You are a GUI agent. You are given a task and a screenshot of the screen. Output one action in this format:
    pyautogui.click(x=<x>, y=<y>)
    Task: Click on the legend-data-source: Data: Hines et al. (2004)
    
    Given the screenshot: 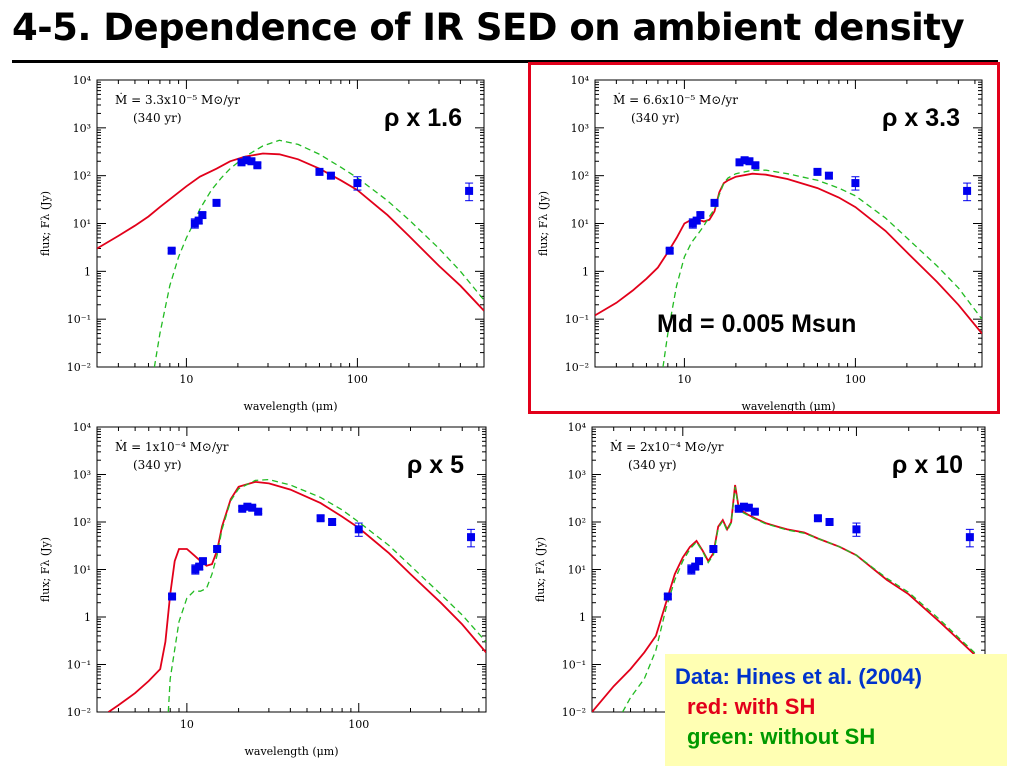 What is the action you would take?
    pyautogui.click(x=798, y=676)
    